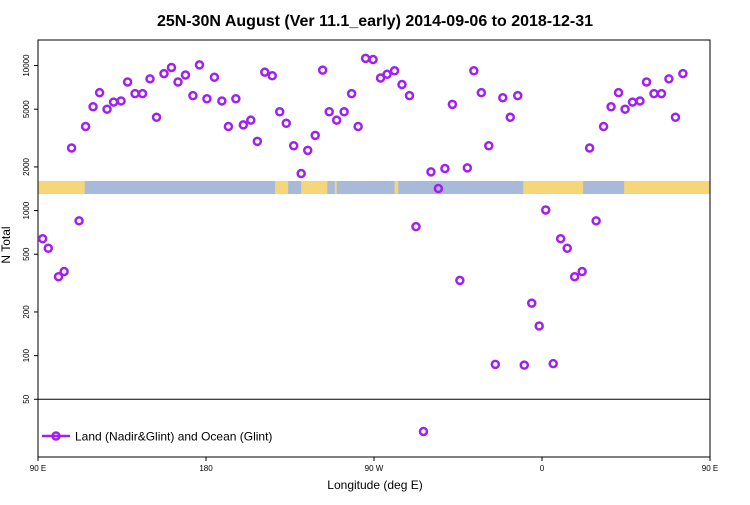 This screenshot has height=505, width=750. Describe the element at coordinates (374, 468) in the screenshot. I see `x-tick-label: 90 W` at that location.